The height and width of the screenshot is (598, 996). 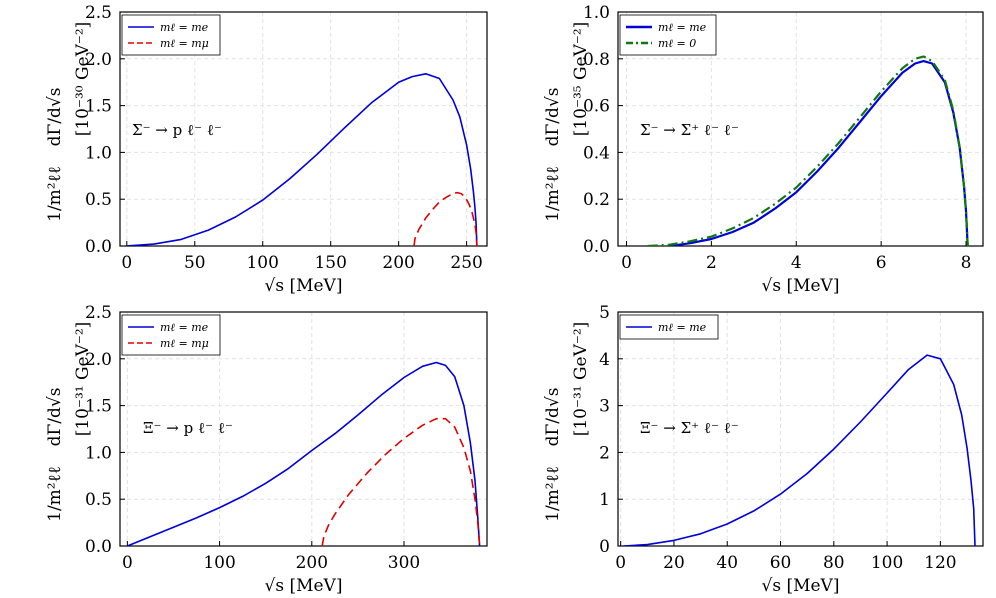 I want to click on x-tick-label: 8, so click(x=966, y=263).